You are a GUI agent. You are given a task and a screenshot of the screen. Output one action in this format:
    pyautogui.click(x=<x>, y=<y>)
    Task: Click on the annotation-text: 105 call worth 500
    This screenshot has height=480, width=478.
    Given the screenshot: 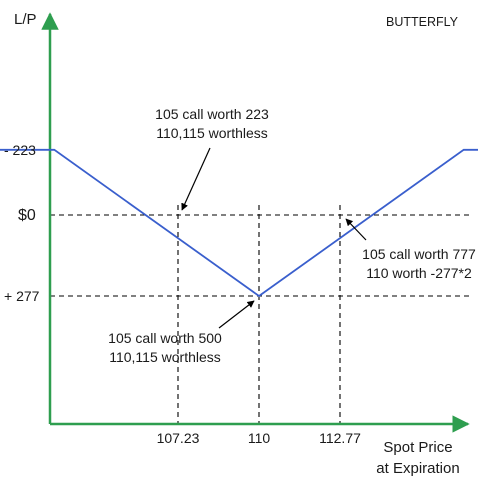 What is the action you would take?
    pyautogui.click(x=165, y=338)
    